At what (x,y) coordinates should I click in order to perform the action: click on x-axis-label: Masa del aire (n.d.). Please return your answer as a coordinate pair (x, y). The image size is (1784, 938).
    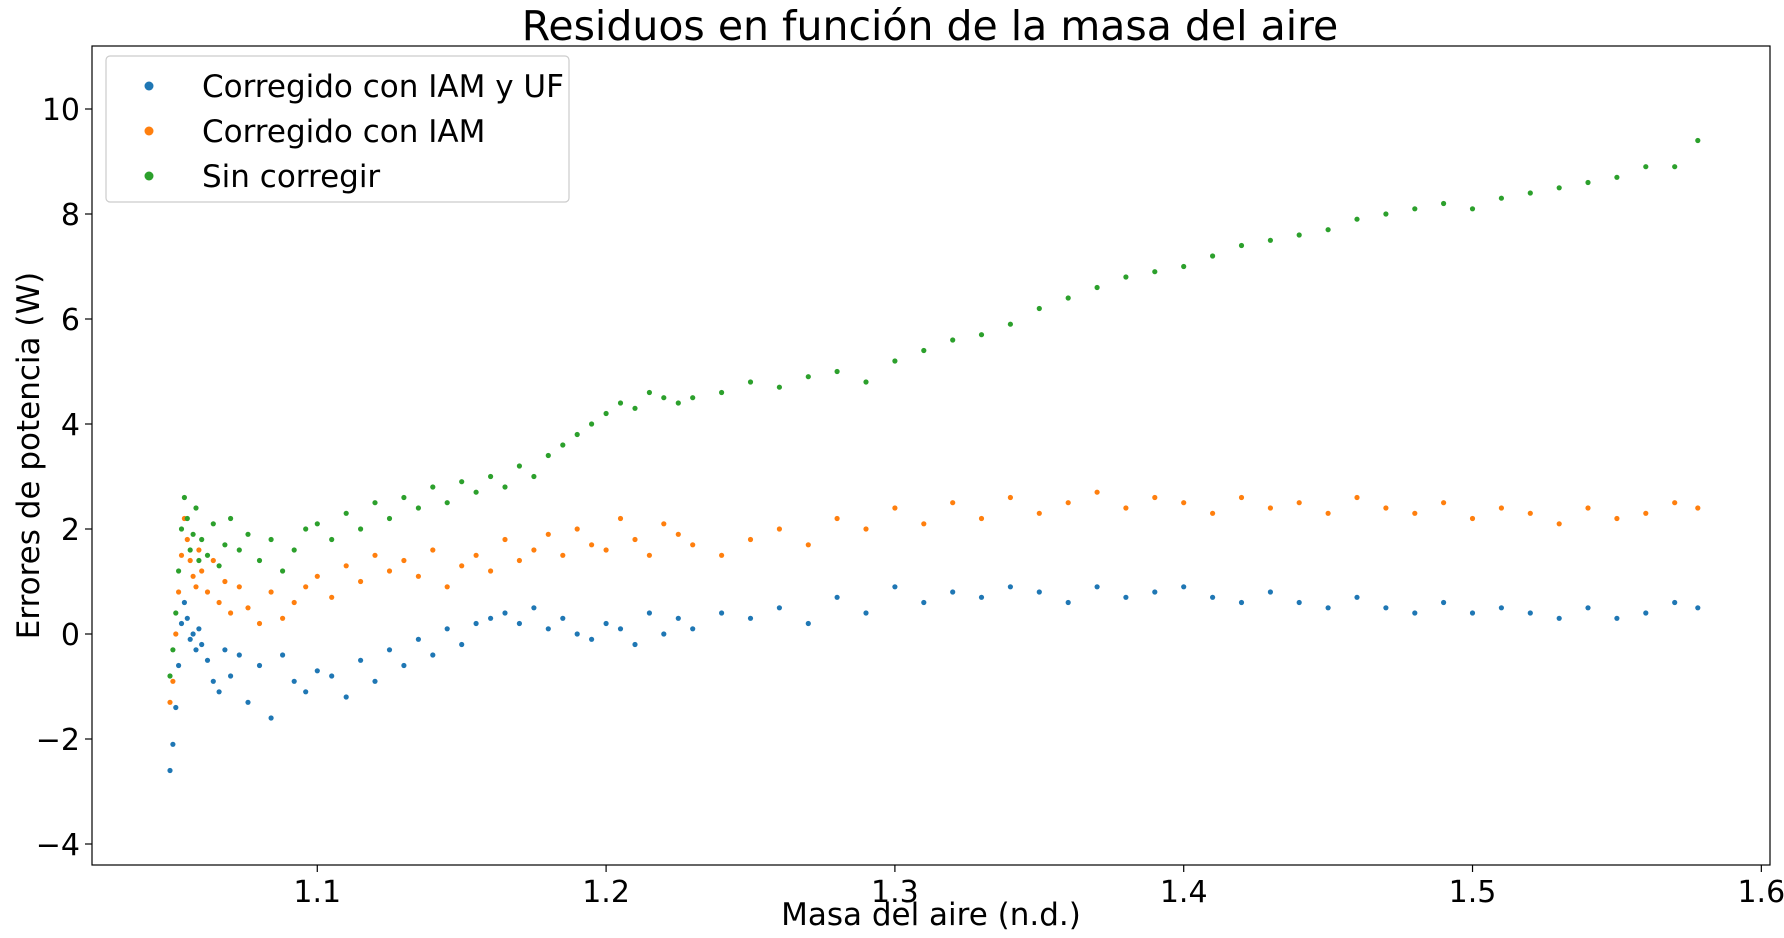
    Looking at the image, I should click on (931, 915).